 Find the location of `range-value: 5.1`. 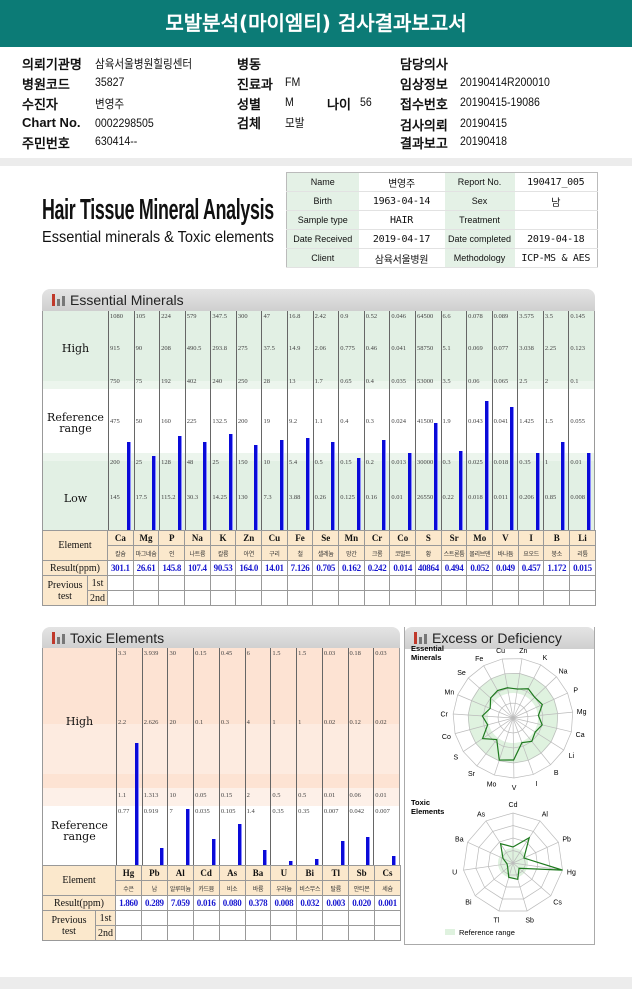

range-value: 5.1 is located at coordinates (446, 348).